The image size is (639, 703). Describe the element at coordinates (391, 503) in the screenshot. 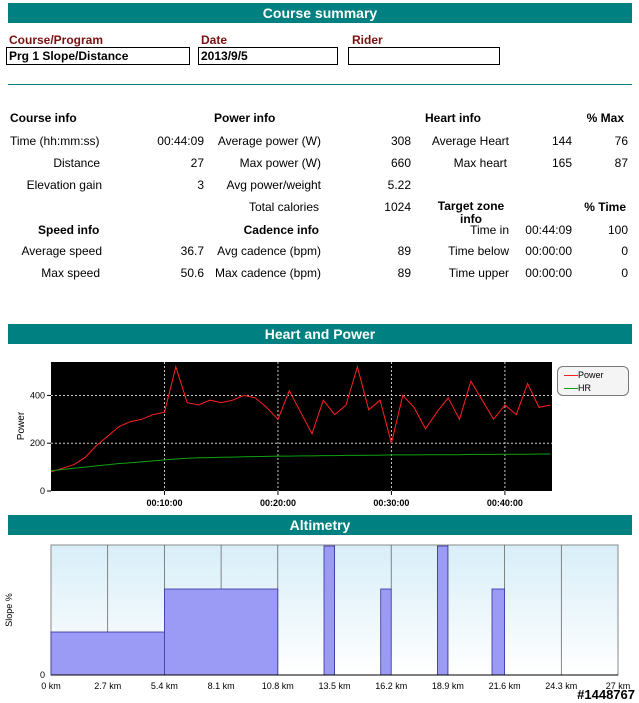

I see `hp-x-tick-label: 00:30:00` at that location.